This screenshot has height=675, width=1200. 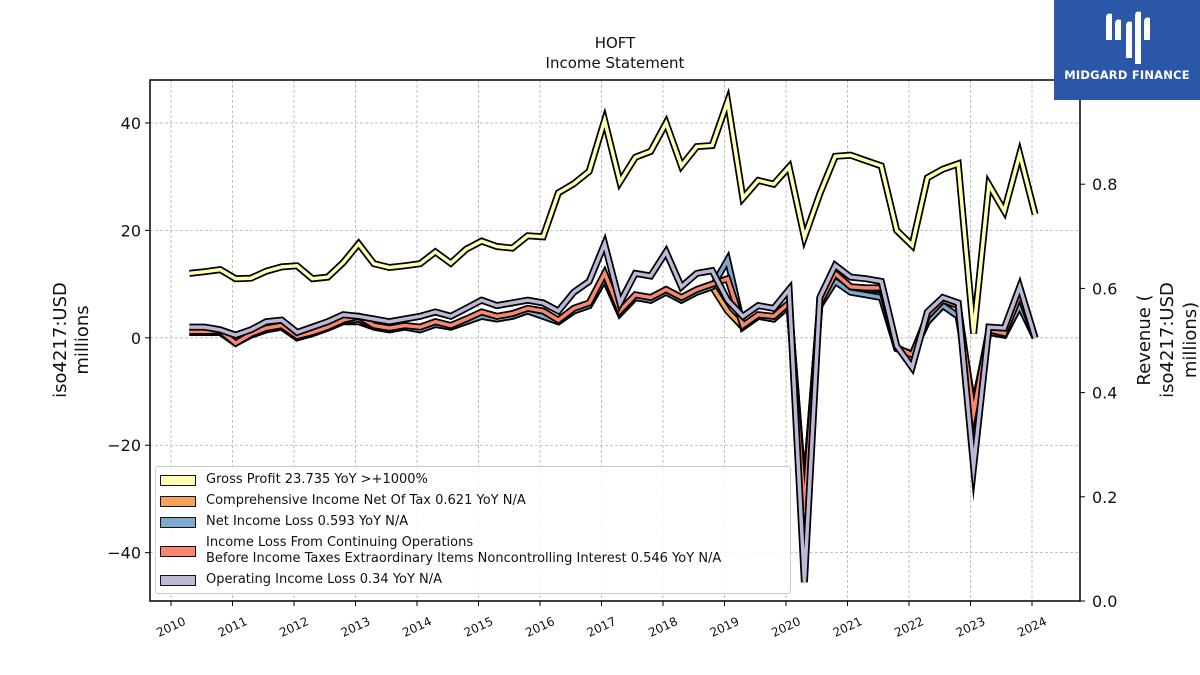 What do you see at coordinates (848, 627) in the screenshot?
I see `x-tick-label: 2021` at bounding box center [848, 627].